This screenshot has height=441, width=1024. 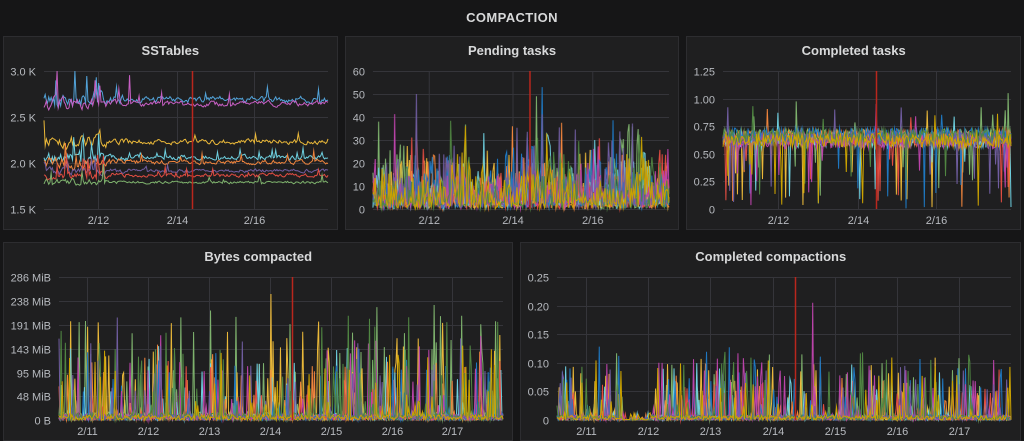 I want to click on pending-tasks-chart, so click(x=512, y=146).